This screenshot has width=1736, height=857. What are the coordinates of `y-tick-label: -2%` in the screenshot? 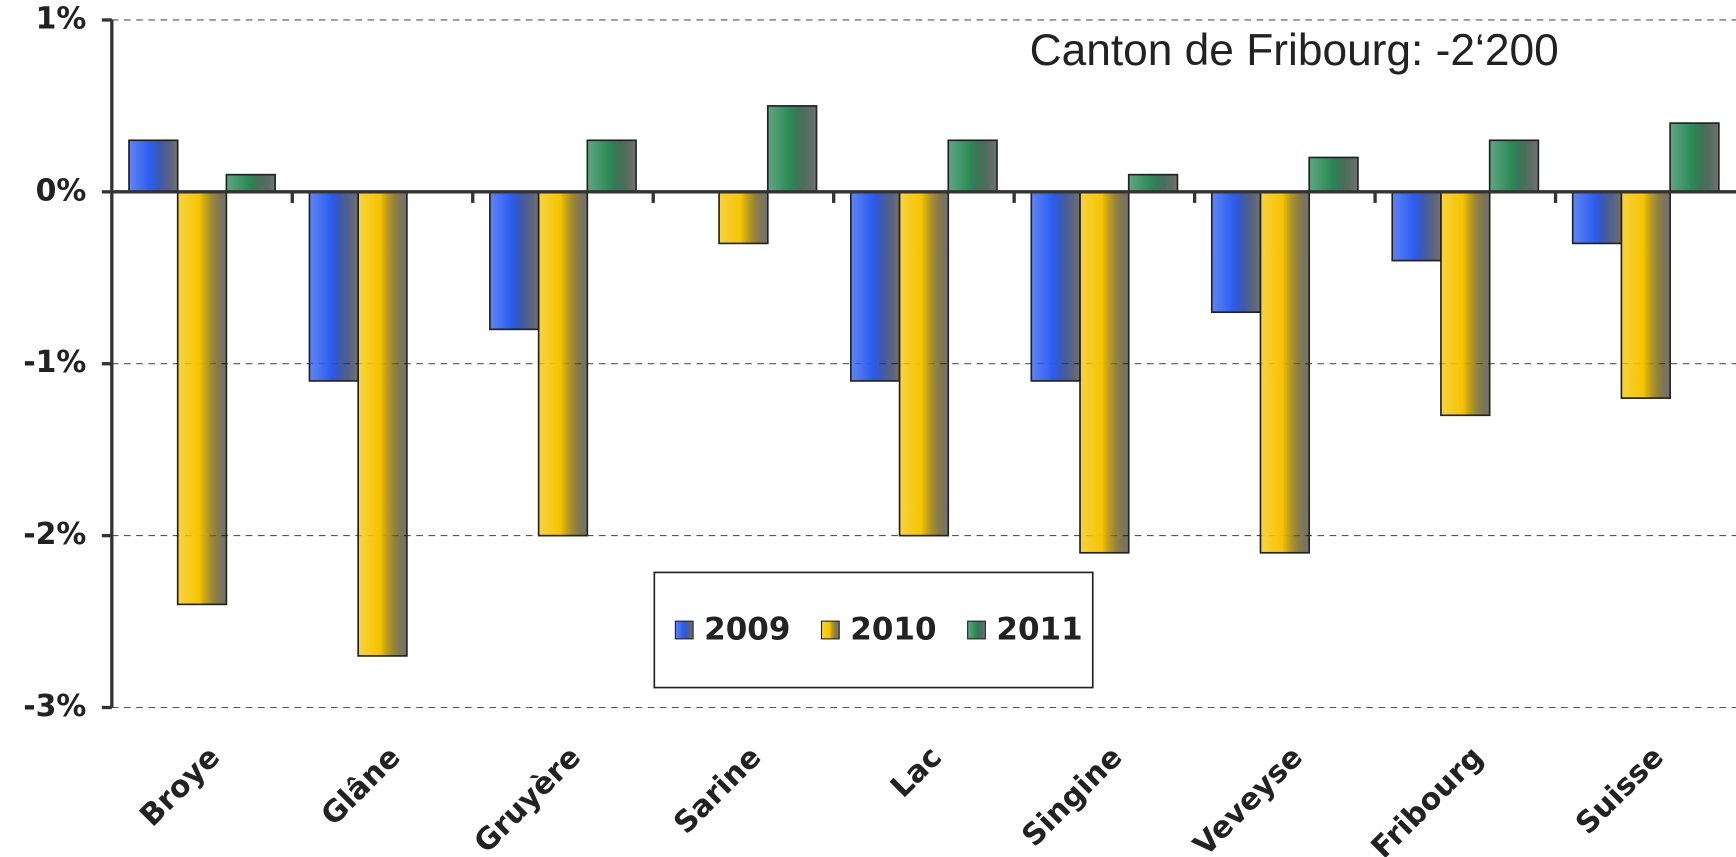 It's located at (54, 534).